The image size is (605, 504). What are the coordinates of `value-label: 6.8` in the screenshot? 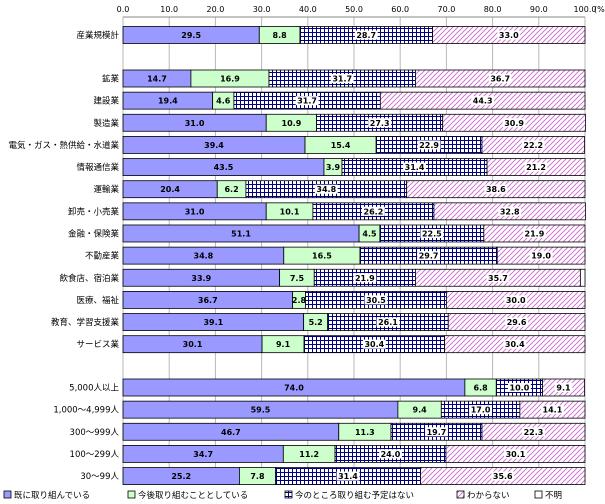 It's located at (481, 388).